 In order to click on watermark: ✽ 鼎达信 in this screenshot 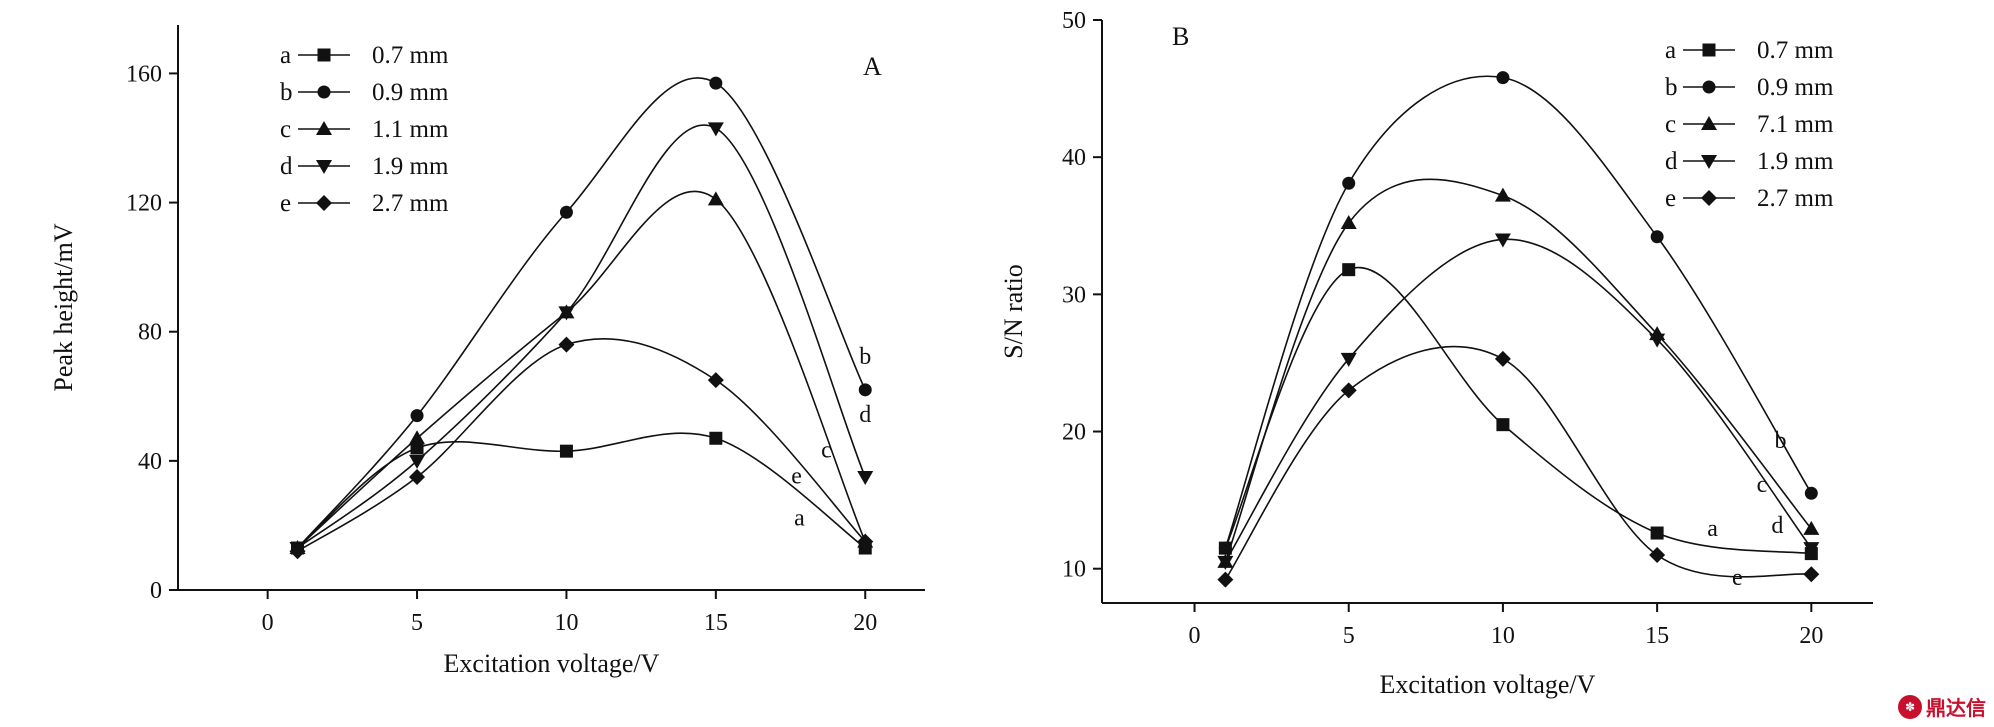, I will do `click(1942, 706)`.